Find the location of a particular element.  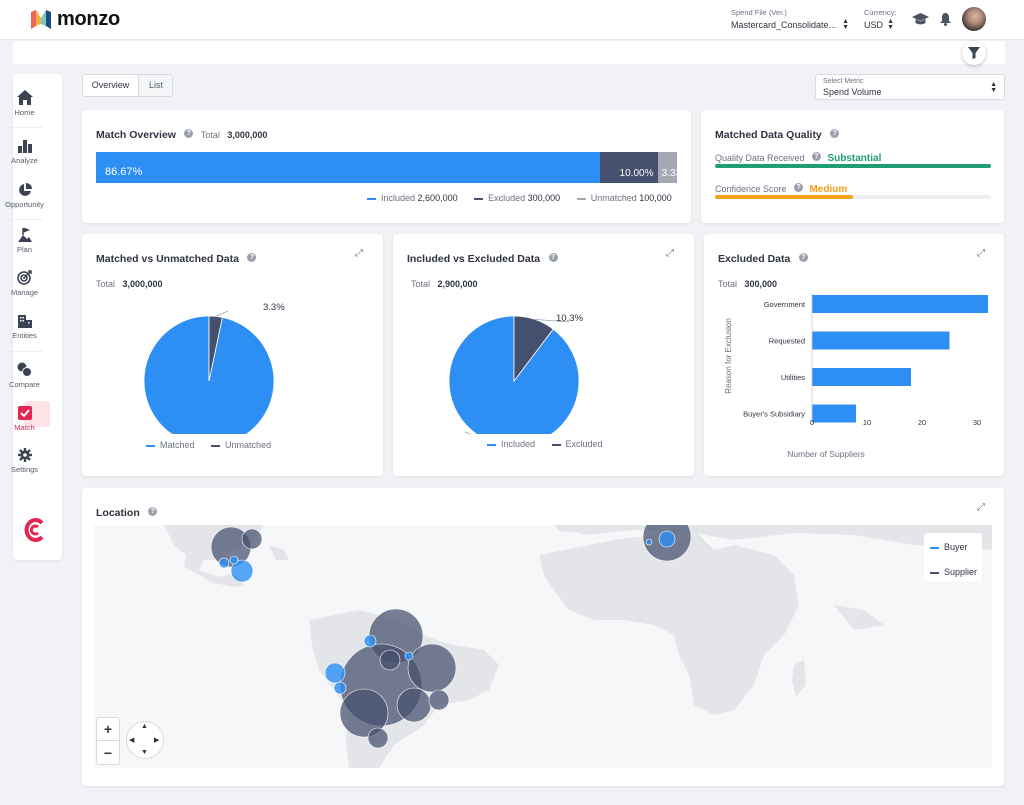

pie-slice-included is located at coordinates (514, 374).